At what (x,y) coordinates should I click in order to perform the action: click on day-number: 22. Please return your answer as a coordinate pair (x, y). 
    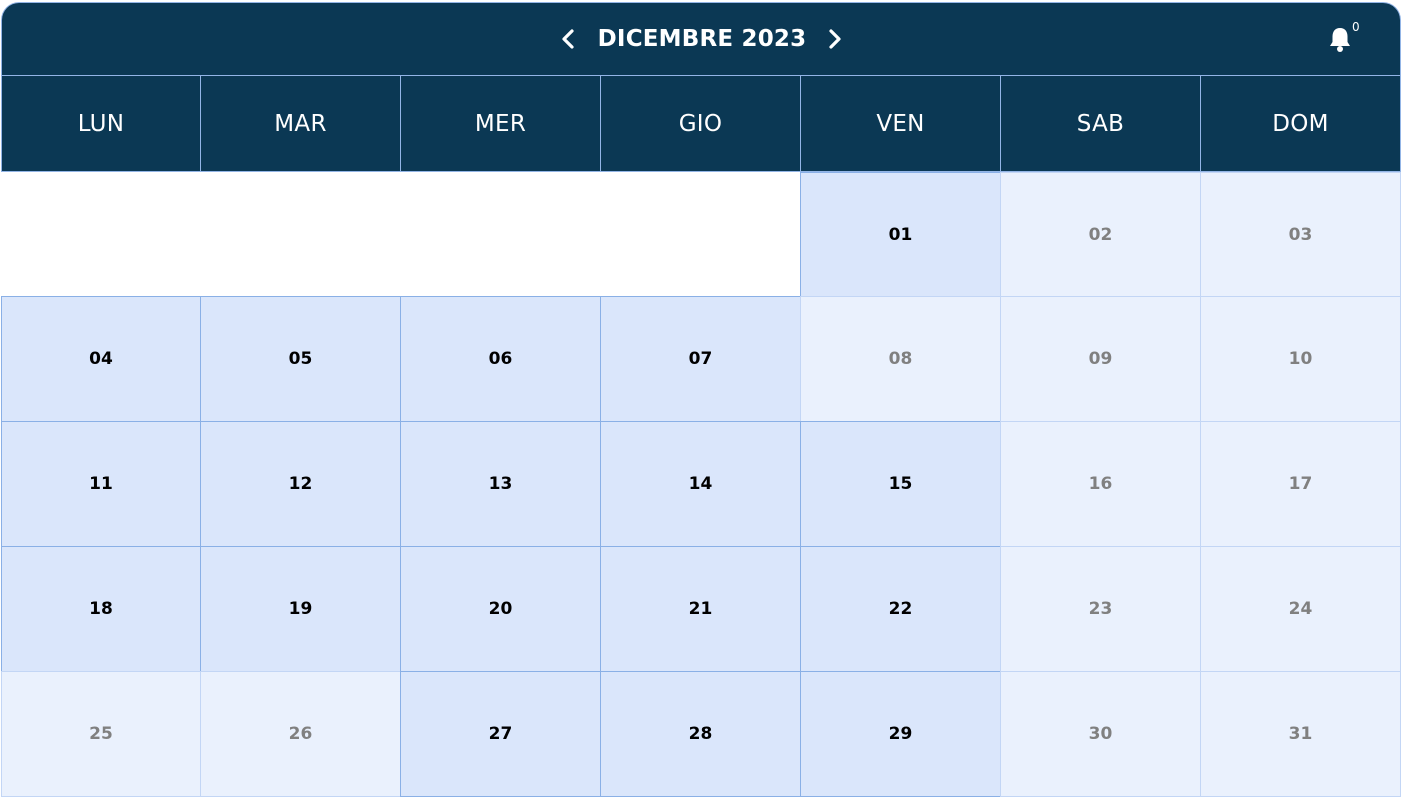
    Looking at the image, I should click on (900, 609).